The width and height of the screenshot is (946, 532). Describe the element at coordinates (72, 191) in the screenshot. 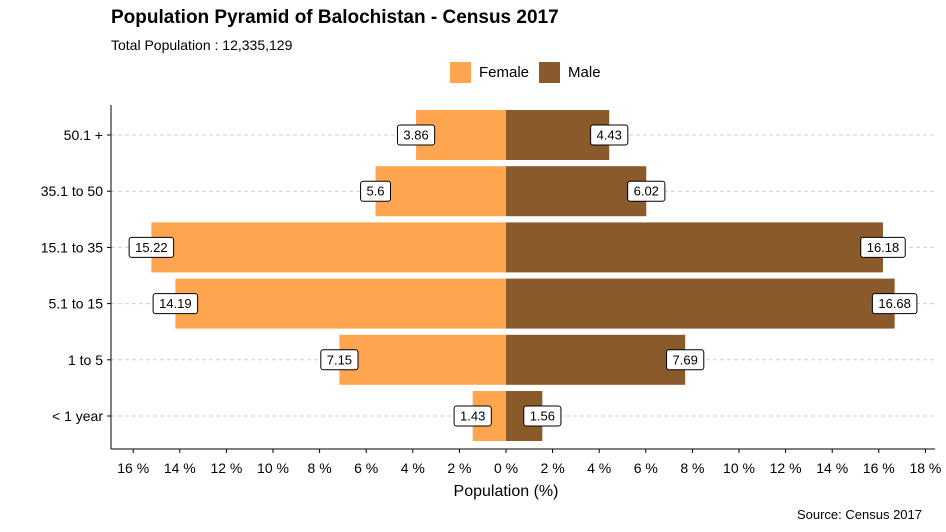

I see `y-tick-label: 35.1 to 50` at that location.